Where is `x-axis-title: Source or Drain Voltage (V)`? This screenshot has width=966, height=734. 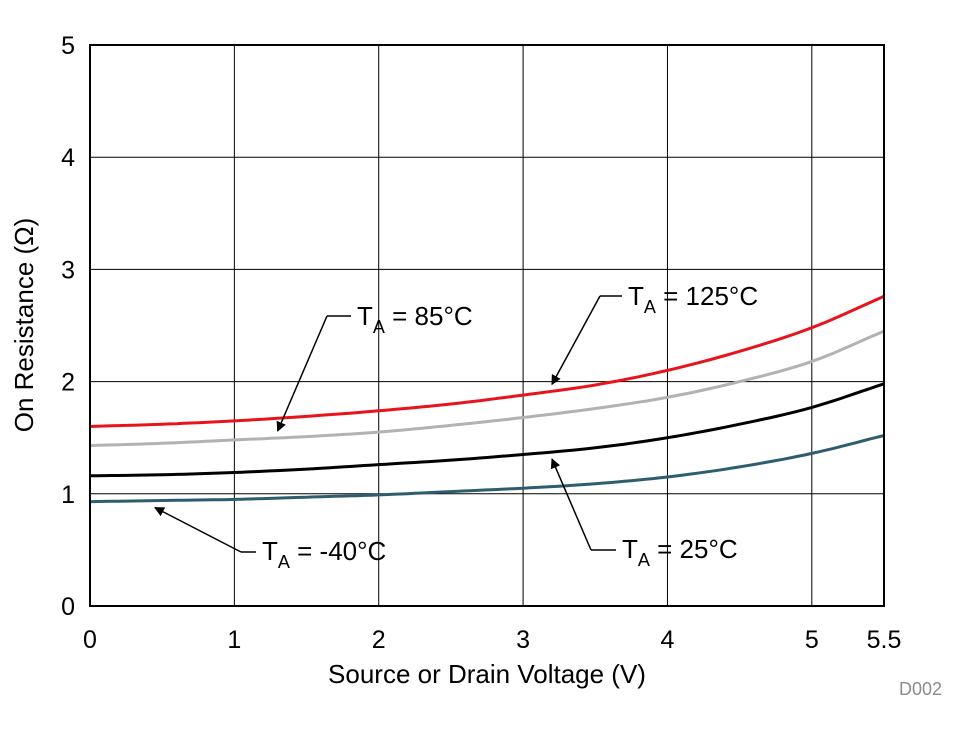 x-axis-title: Source or Drain Voltage (V) is located at coordinates (487, 674).